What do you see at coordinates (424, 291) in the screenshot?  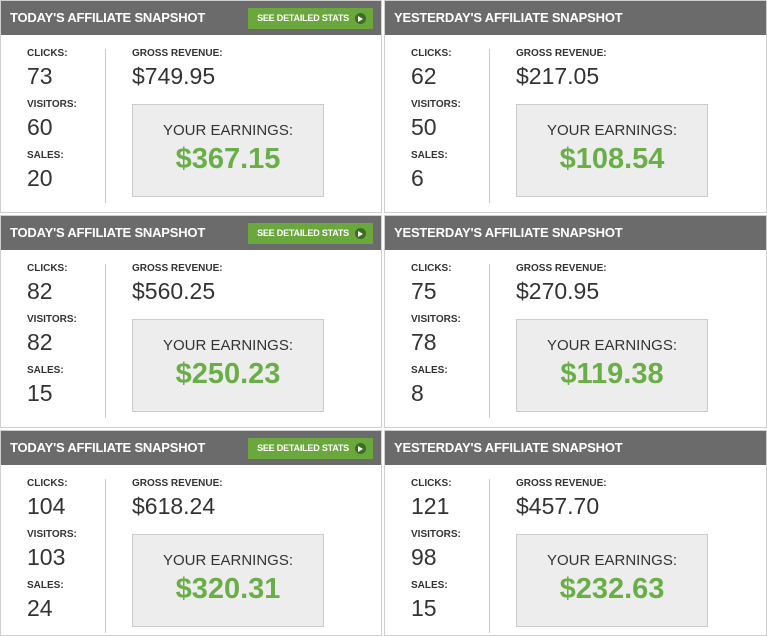 I see `stat-value: 75` at bounding box center [424, 291].